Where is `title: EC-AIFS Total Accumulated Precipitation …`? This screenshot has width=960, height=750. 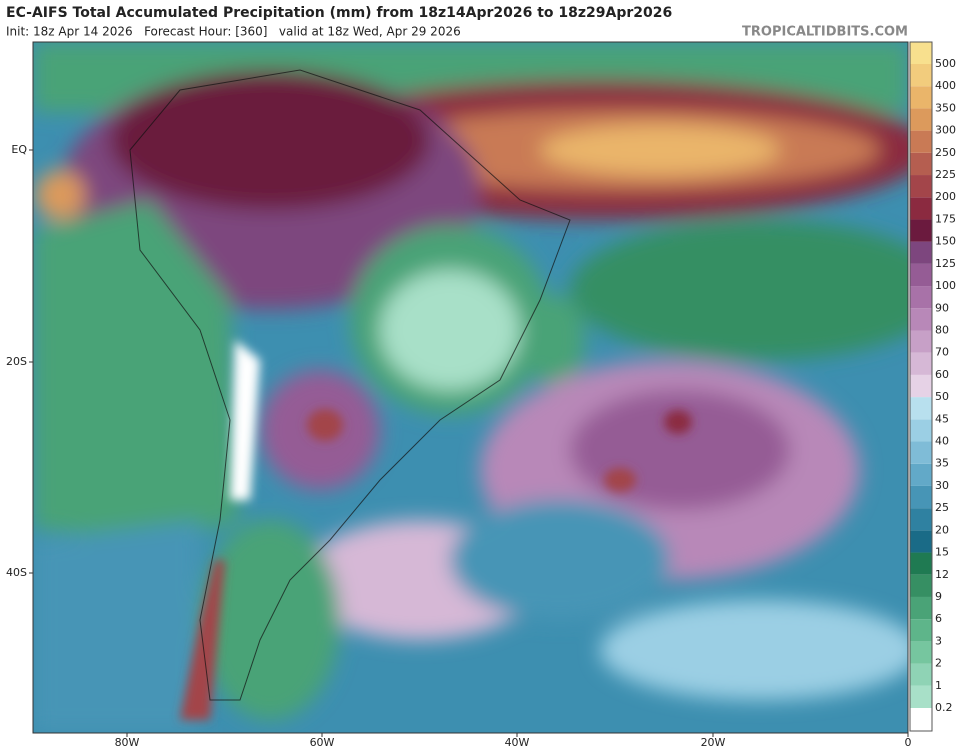
title: EC-AIFS Total Accumulated Precipitation … is located at coordinates (339, 13).